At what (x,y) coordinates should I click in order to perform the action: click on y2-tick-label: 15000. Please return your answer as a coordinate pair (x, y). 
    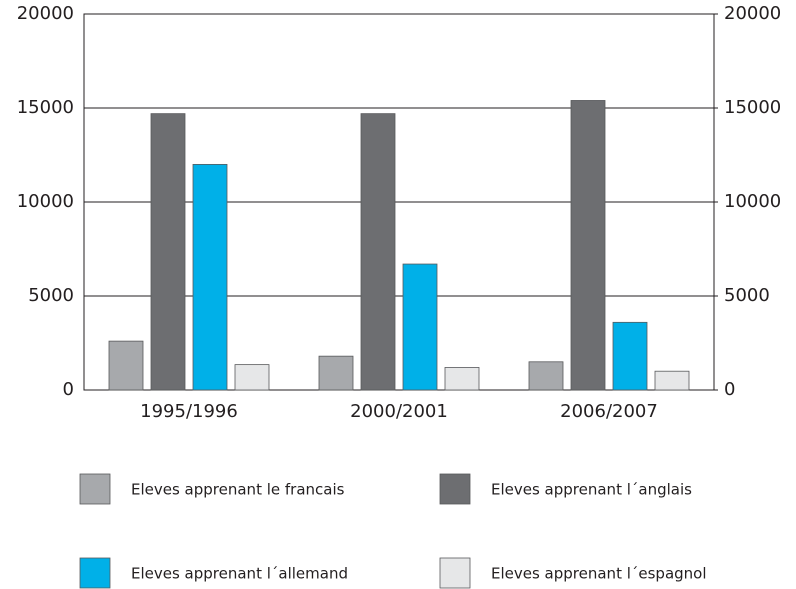
    Looking at the image, I should click on (752, 107).